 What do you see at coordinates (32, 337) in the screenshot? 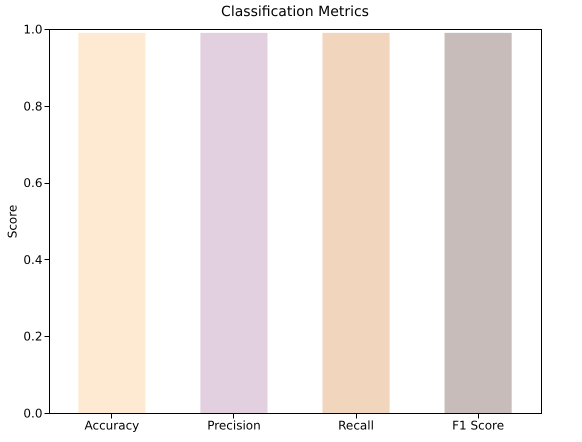
I see `y-tick-label: 0.2` at bounding box center [32, 337].